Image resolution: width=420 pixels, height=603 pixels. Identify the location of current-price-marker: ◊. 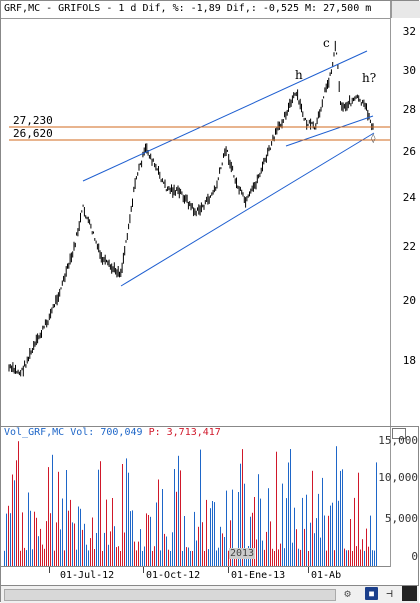
(373, 138).